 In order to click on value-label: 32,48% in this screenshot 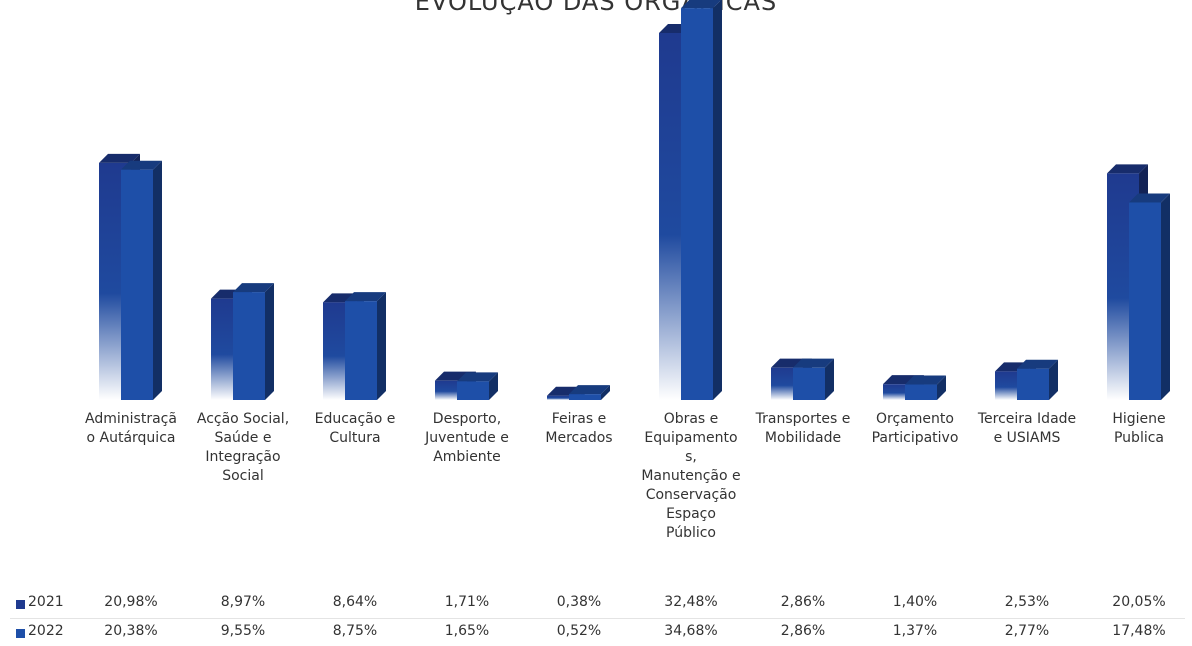, I will do `click(691, 602)`.